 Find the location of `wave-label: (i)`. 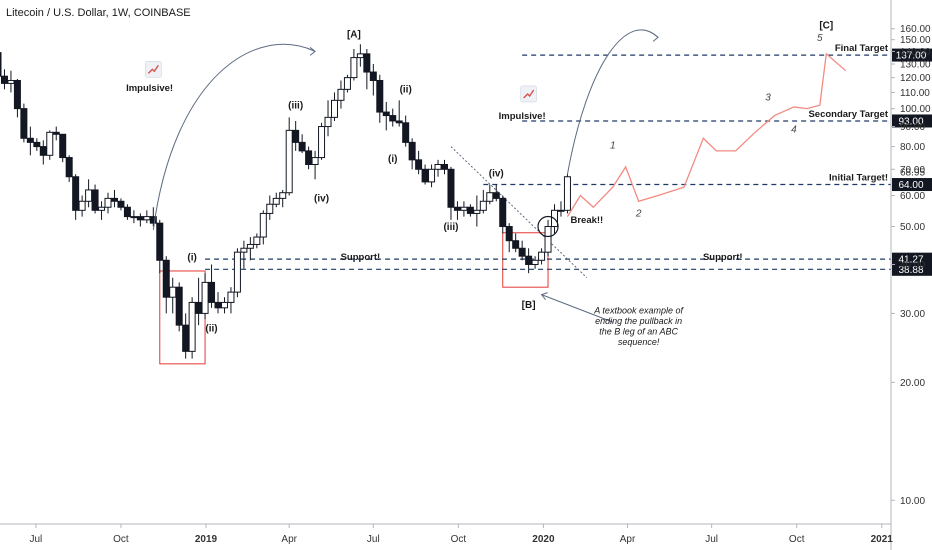

wave-label: (i) is located at coordinates (392, 159).